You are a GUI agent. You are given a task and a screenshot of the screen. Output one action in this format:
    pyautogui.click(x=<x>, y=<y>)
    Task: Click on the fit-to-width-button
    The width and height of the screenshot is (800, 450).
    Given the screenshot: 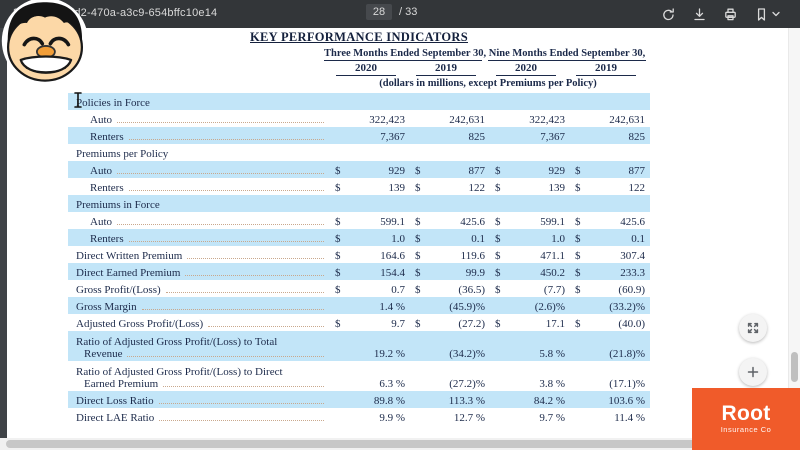 What is the action you would take?
    pyautogui.click(x=753, y=328)
    